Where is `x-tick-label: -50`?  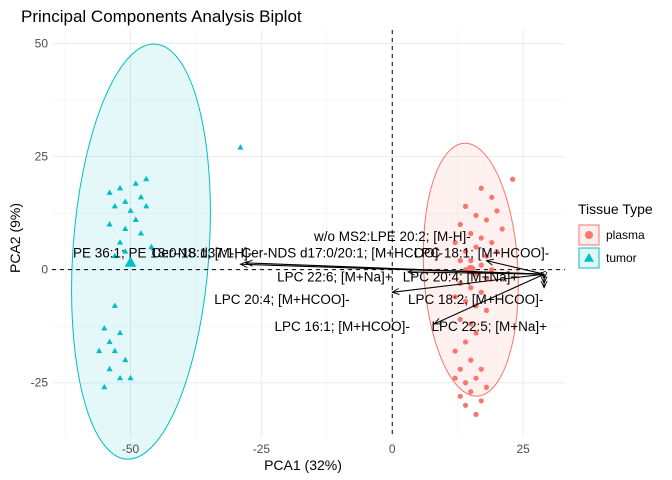 x-tick-label: -50 is located at coordinates (131, 449).